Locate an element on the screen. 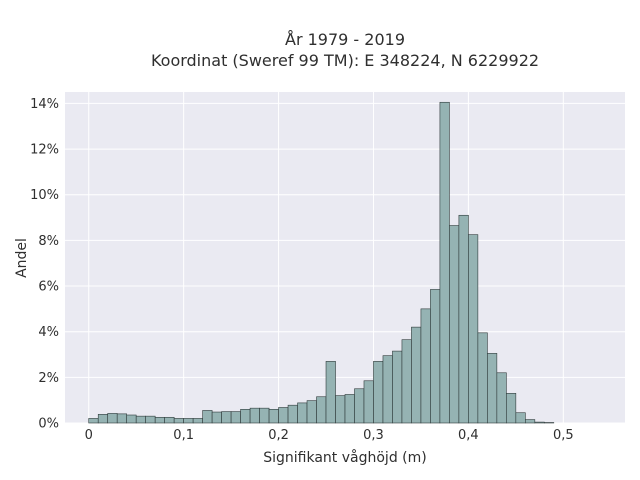 The width and height of the screenshot is (640, 480). x-axis-label: Signifikant våghöjd (m) is located at coordinates (344, 457).